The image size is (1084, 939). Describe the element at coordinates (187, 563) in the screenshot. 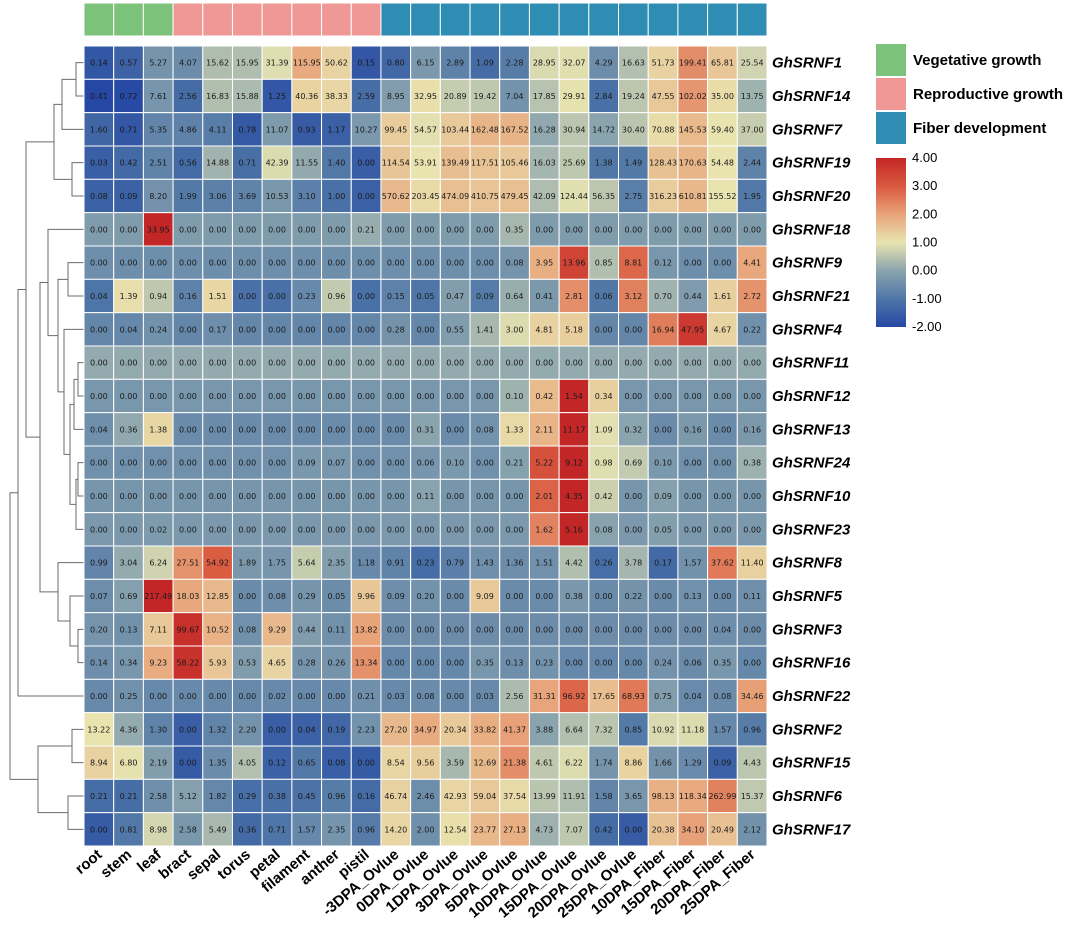

I see `cell-value: 27.51` at that location.